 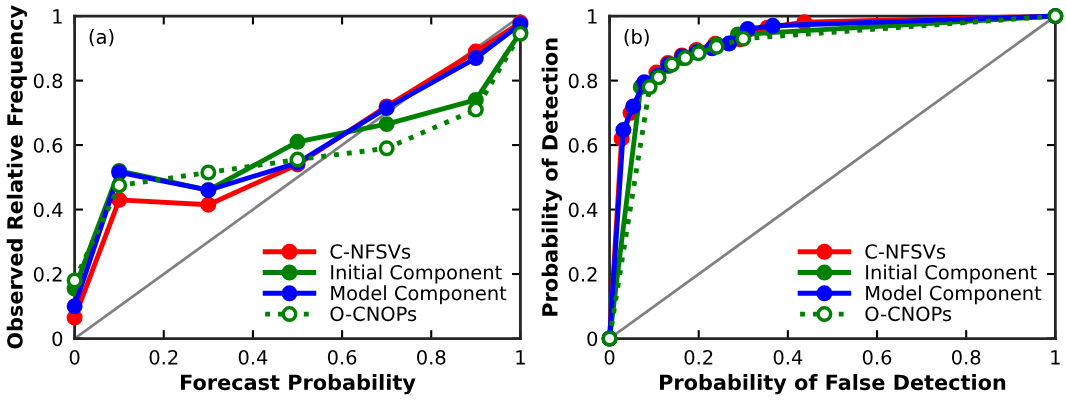 I want to click on annotation: (b), so click(x=636, y=38).